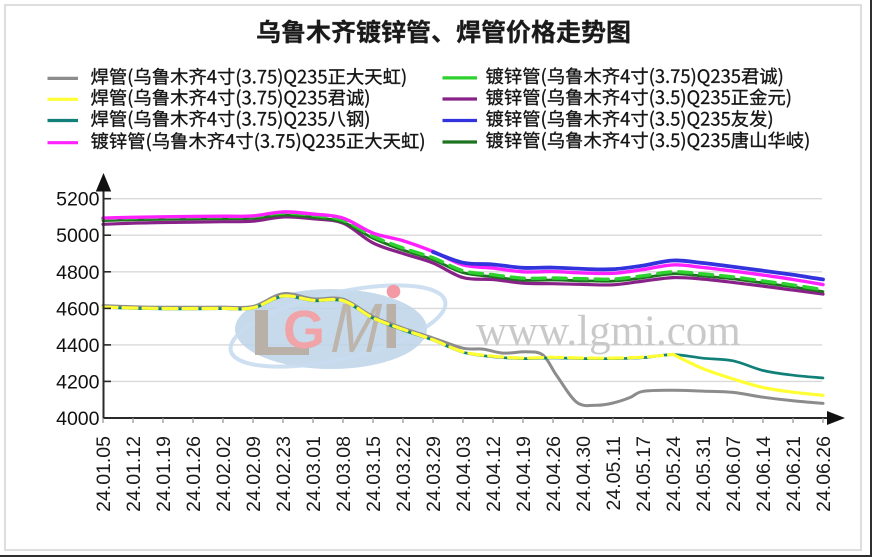  What do you see at coordinates (614, 473) in the screenshot?
I see `svg-text: 24.05.11` at bounding box center [614, 473].